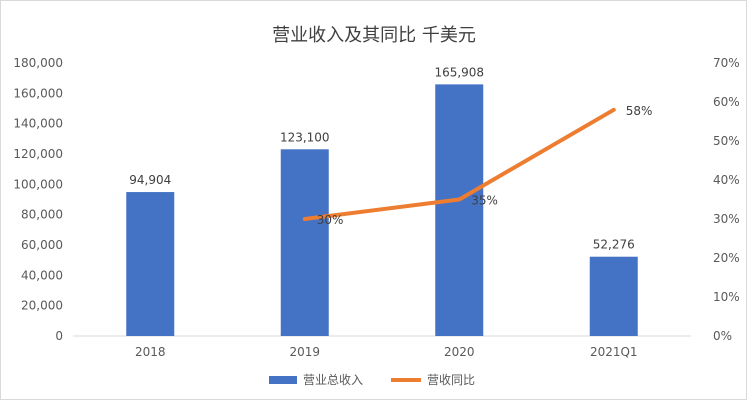 Image resolution: width=747 pixels, height=401 pixels. I want to click on right-axis-tick-label: 40%, so click(726, 180).